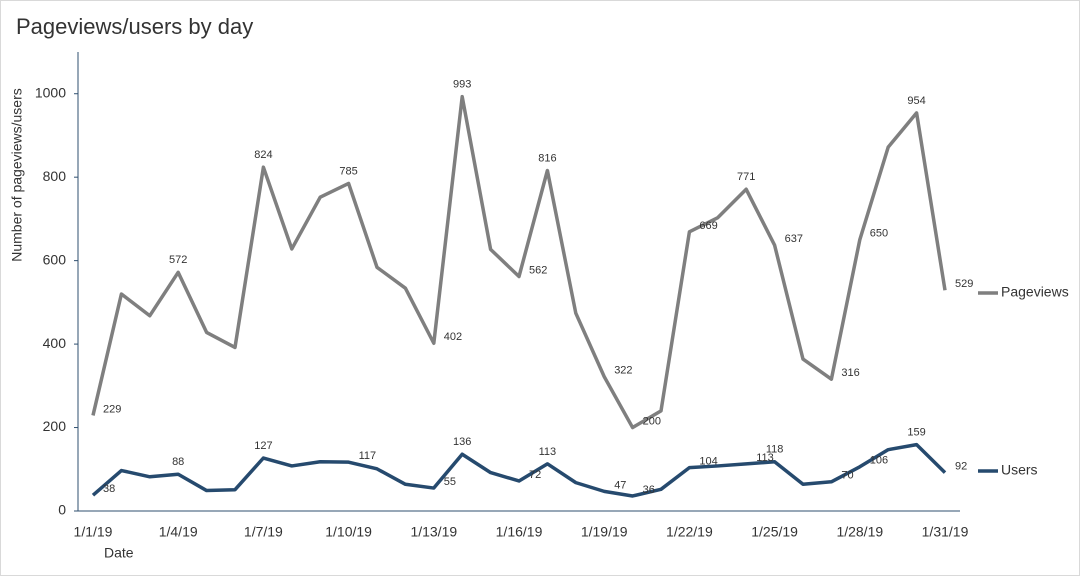 Image resolution: width=1080 pixels, height=576 pixels. Describe the element at coordinates (55, 426) in the screenshot. I see `y-tick-label: 200` at that location.